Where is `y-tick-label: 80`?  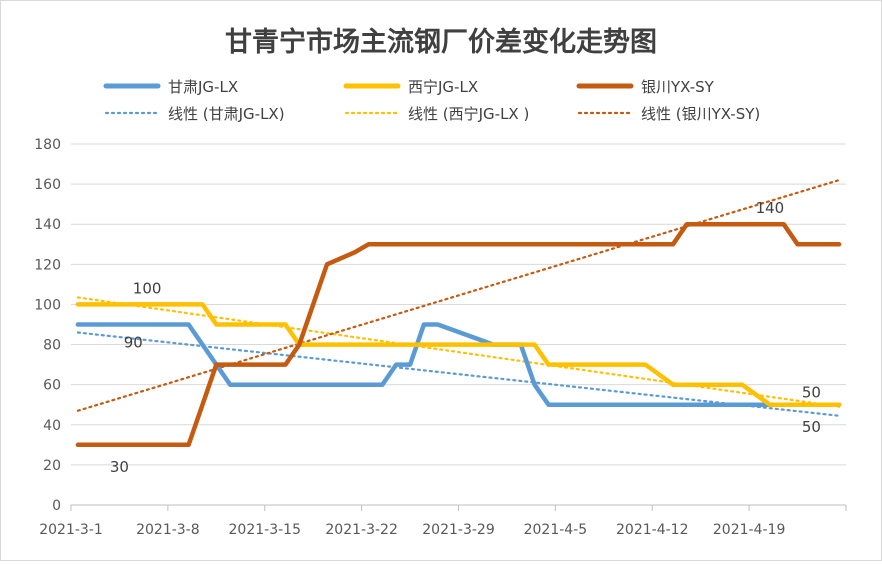 y-tick-label: 80 is located at coordinates (52, 346).